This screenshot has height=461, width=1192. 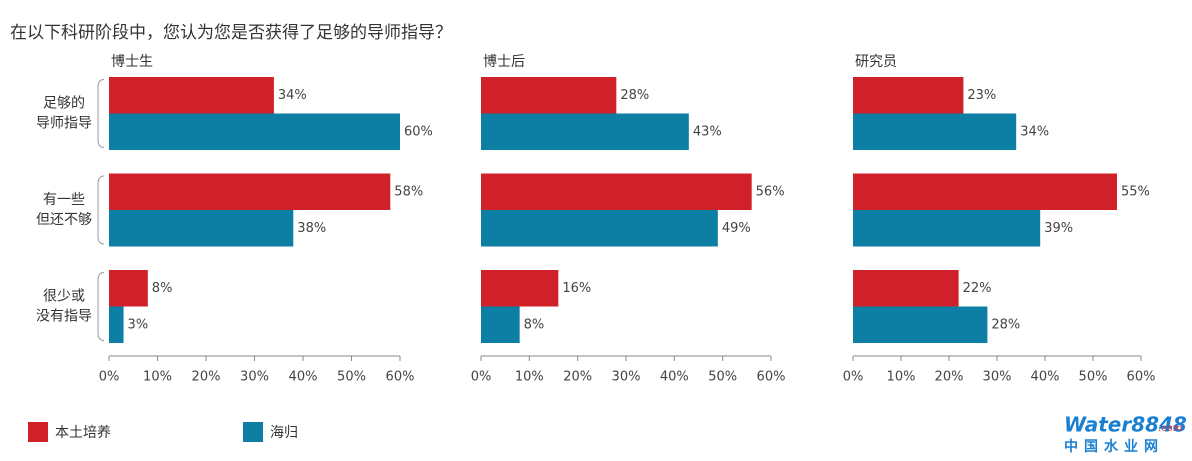 What do you see at coordinates (418, 131) in the screenshot?
I see `value-label: 60%` at bounding box center [418, 131].